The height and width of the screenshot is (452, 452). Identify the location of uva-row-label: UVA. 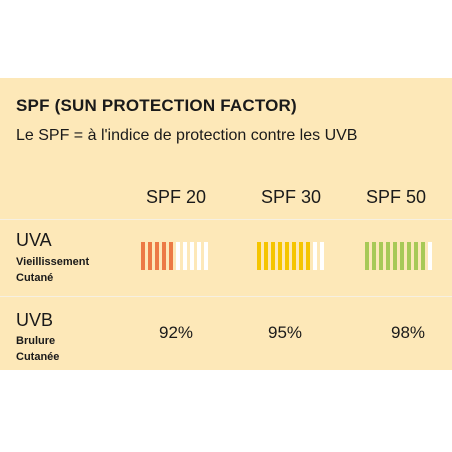
(34, 240).